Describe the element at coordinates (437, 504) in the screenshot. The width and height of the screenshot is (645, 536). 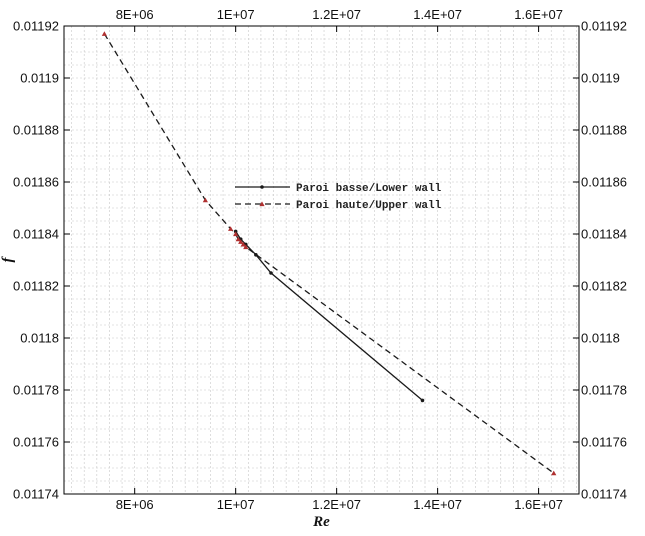
I see `x-tick-label: 1.4E+07` at that location.